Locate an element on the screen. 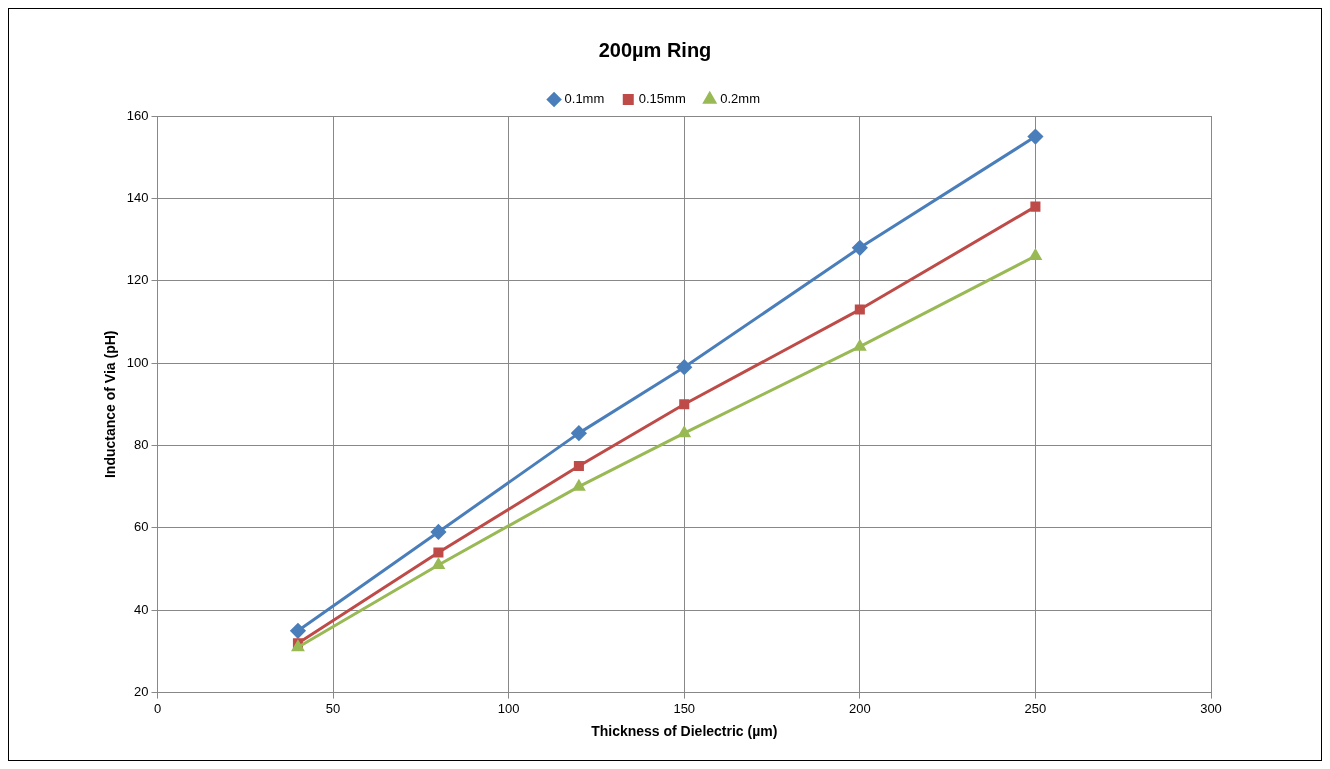  y-tick-label: 100 is located at coordinates (137, 362).